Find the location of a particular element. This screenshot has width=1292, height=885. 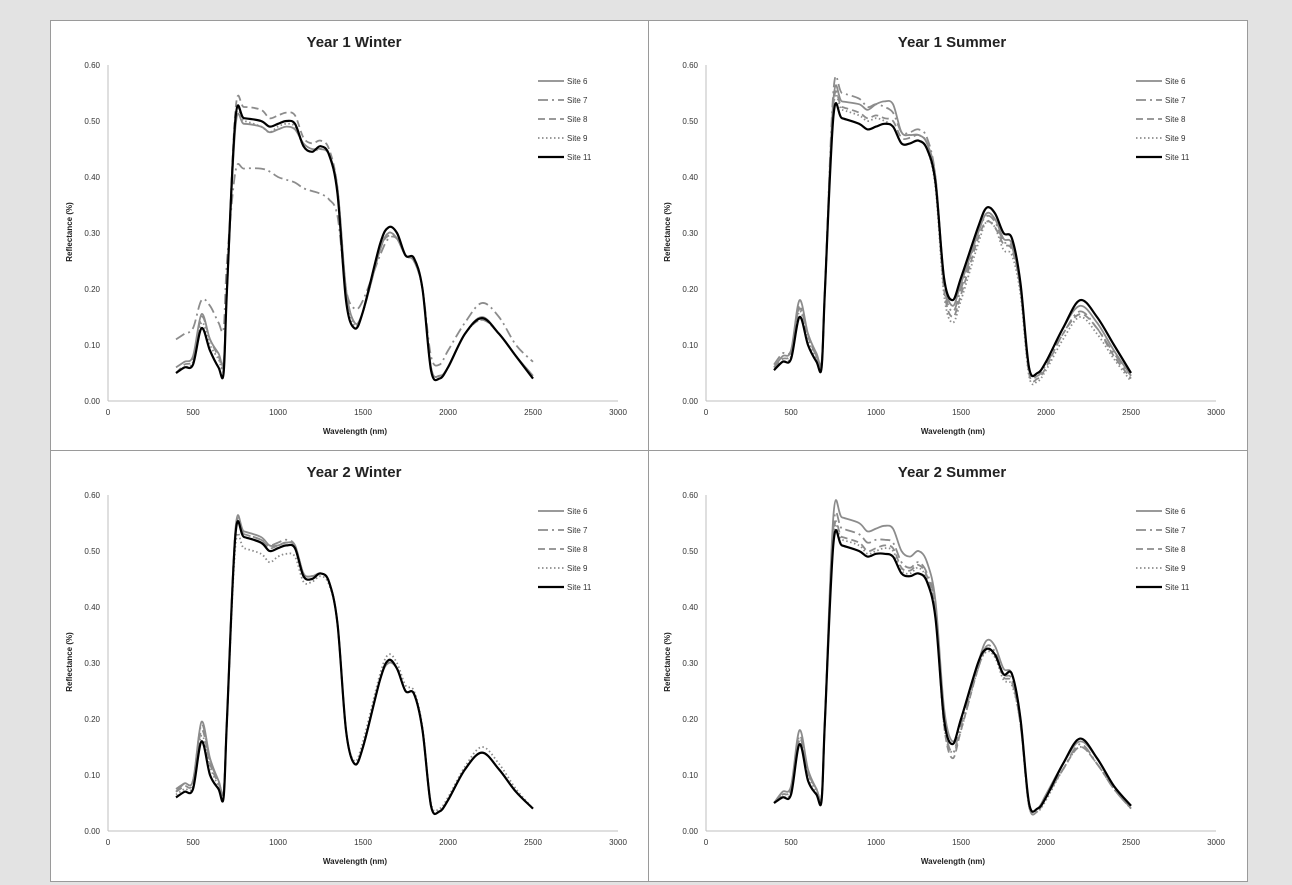

chart-title: Year 2 Winter is located at coordinates (354, 472).